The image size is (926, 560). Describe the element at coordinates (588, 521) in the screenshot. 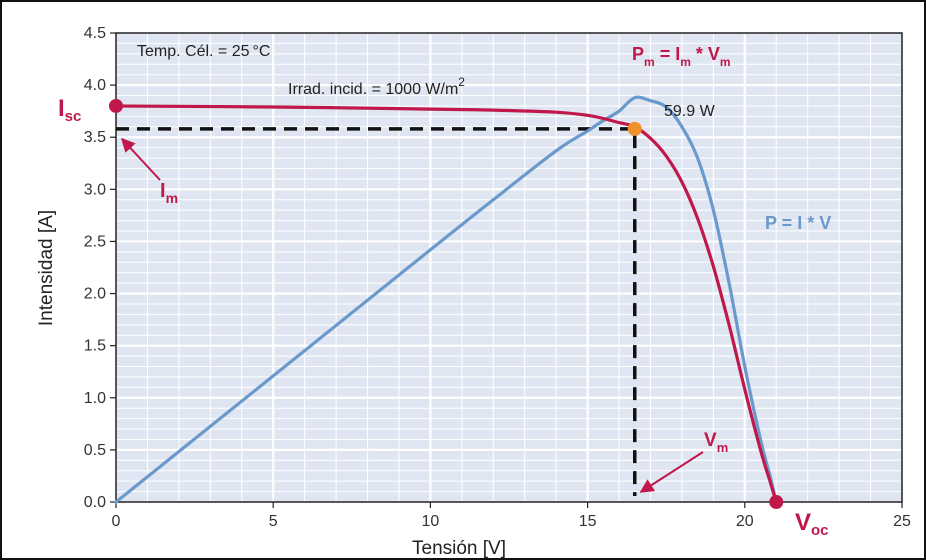

I see `x-tick-label: 15` at that location.